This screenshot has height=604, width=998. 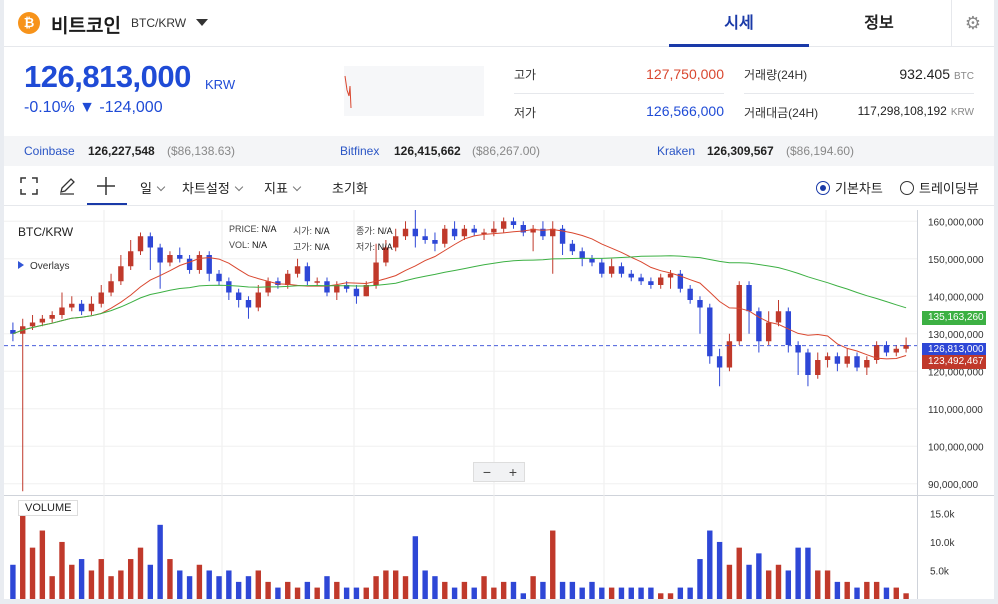 I want to click on ohlc-price: PRICE: N/A, so click(x=253, y=229).